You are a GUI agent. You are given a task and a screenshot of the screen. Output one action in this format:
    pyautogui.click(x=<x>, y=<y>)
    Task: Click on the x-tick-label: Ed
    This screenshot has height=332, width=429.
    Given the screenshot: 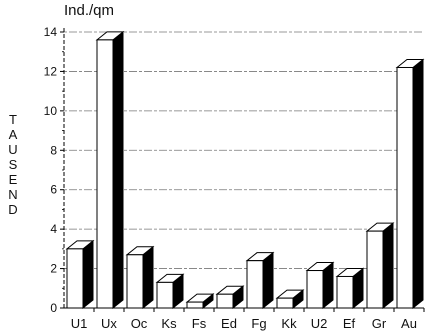 What is the action you would take?
    pyautogui.click(x=229, y=323)
    